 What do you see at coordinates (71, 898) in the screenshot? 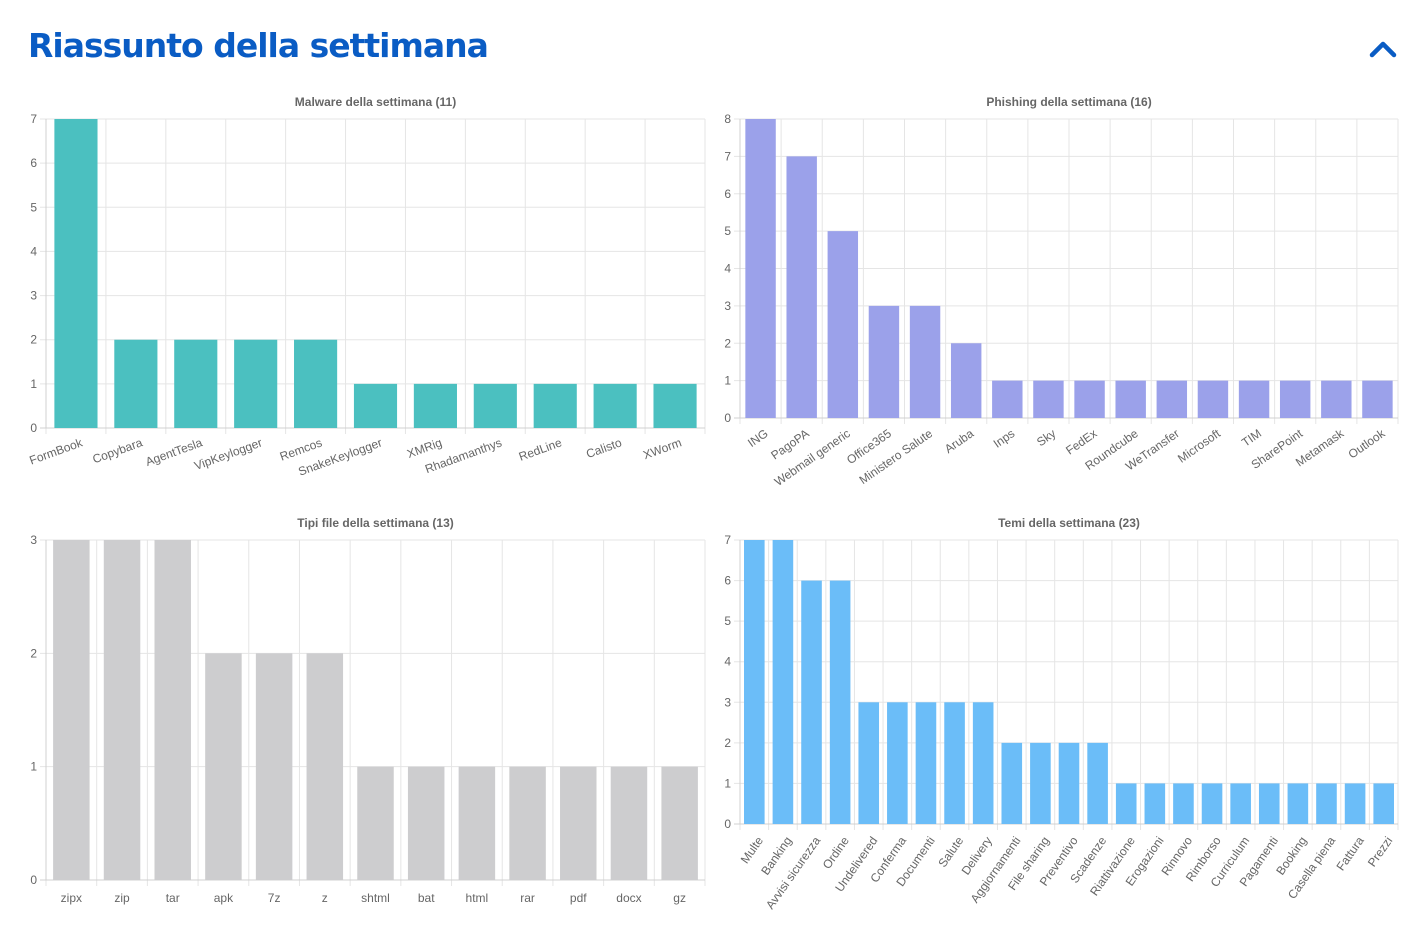
I see `x-tick-label: zipx` at bounding box center [71, 898].